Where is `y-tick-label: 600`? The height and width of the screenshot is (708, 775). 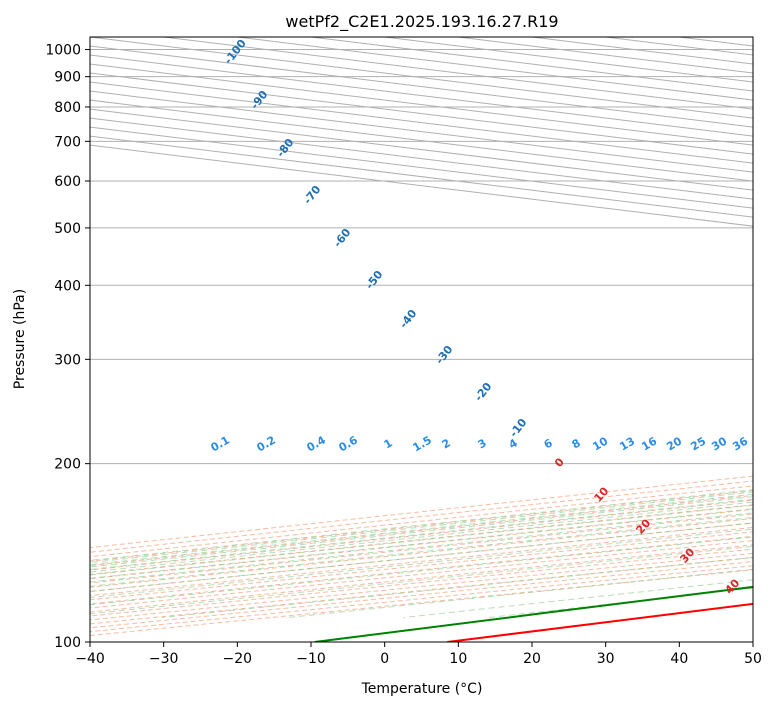
y-tick-label: 600 is located at coordinates (67, 182).